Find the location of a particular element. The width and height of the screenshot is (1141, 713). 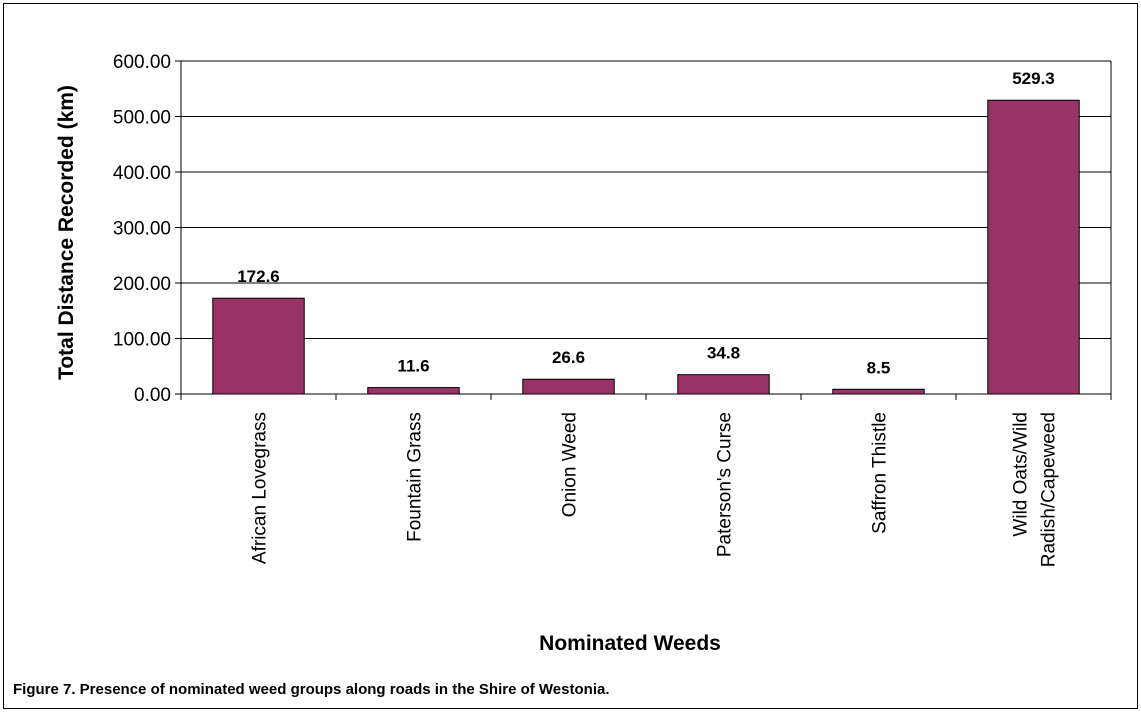

y-axis-title: Total Distance Recorded (km) is located at coordinates (66, 232).